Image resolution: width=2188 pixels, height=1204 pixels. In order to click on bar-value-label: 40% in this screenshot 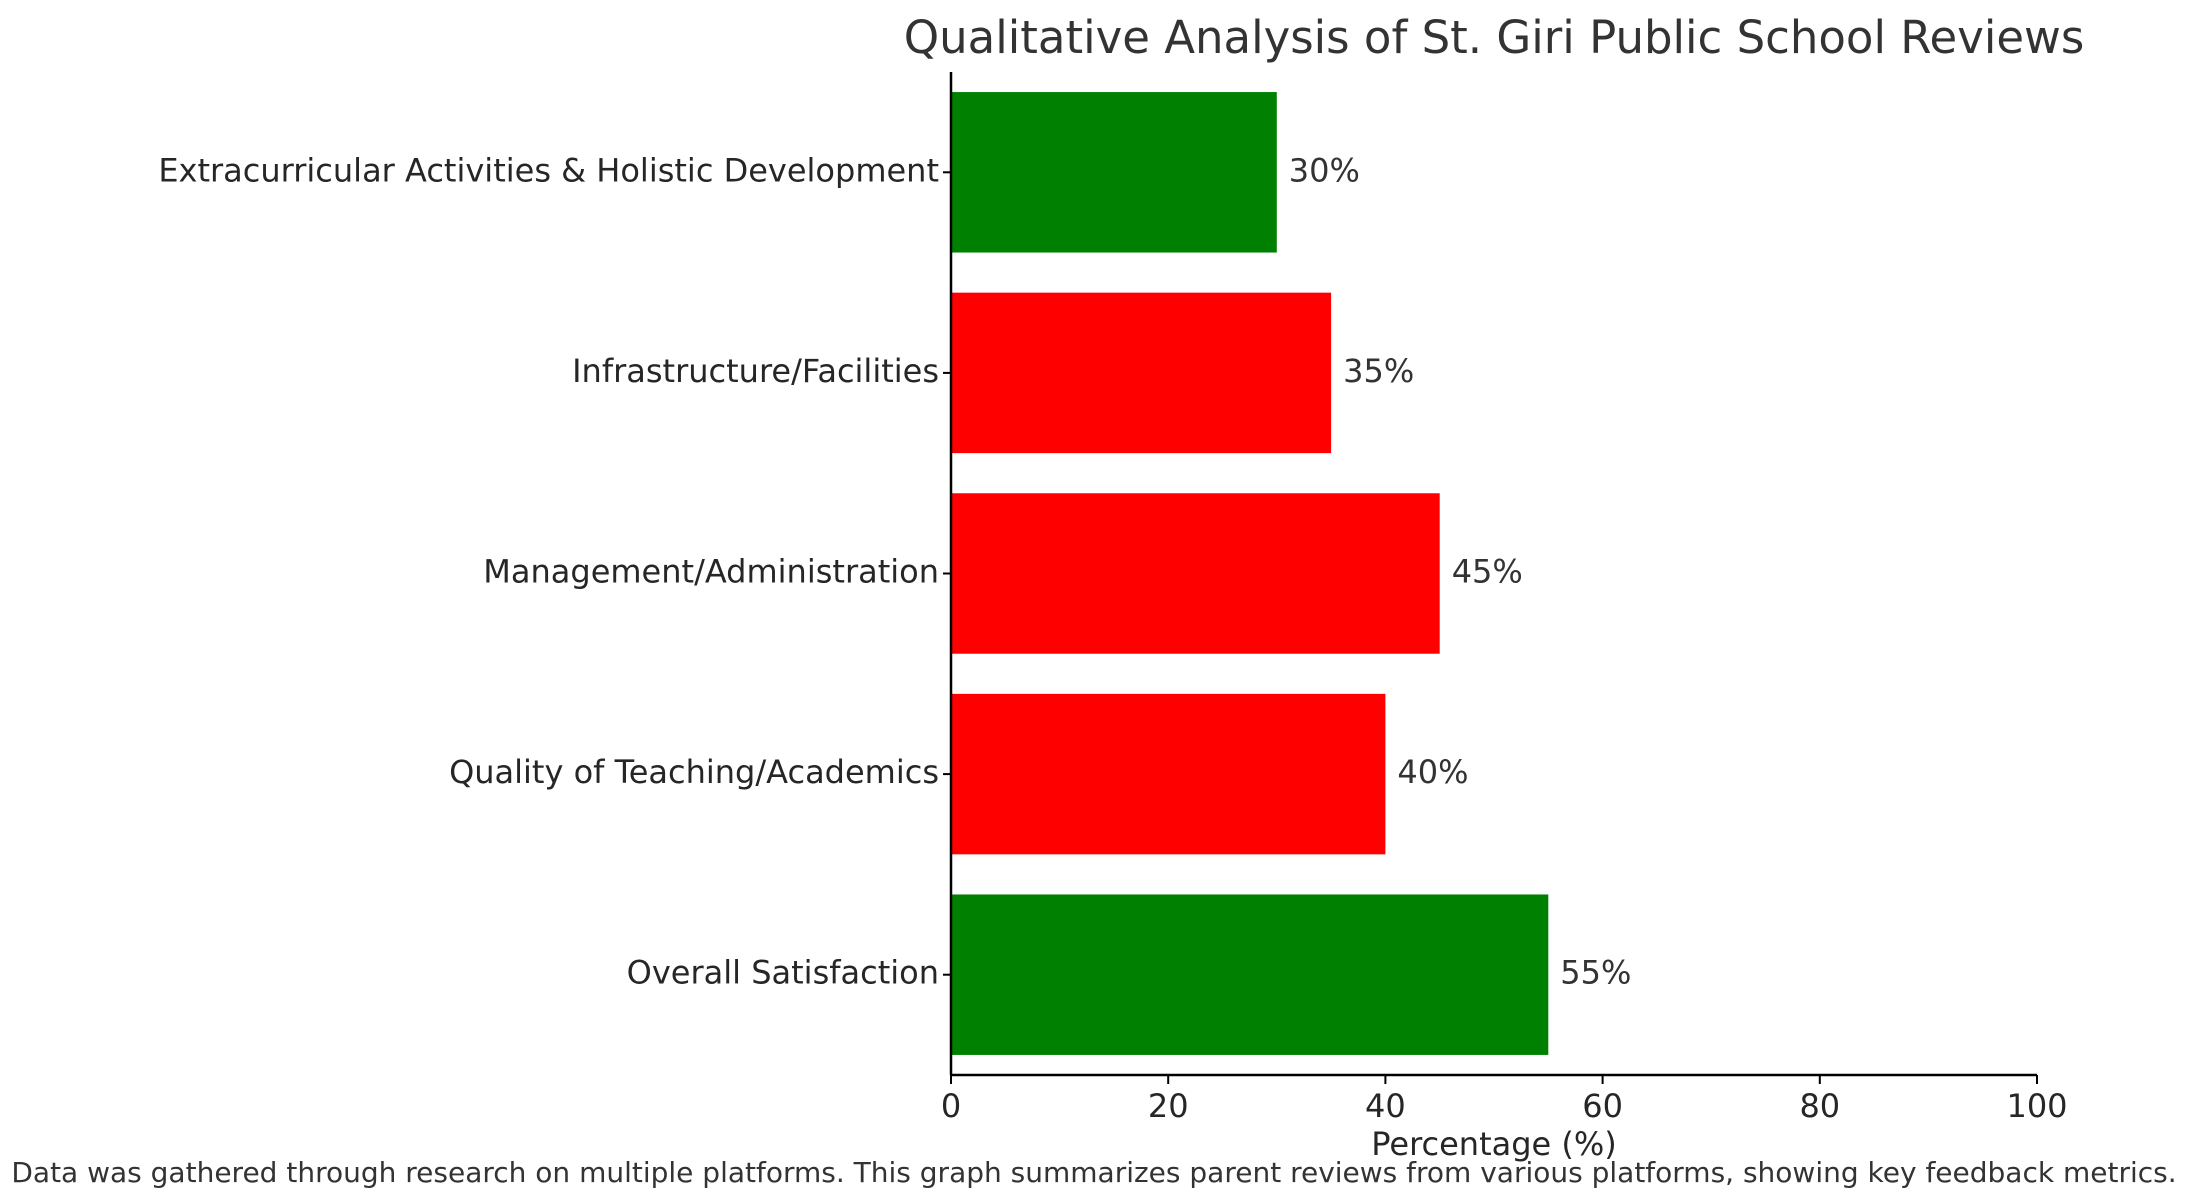, I will do `click(1432, 772)`.